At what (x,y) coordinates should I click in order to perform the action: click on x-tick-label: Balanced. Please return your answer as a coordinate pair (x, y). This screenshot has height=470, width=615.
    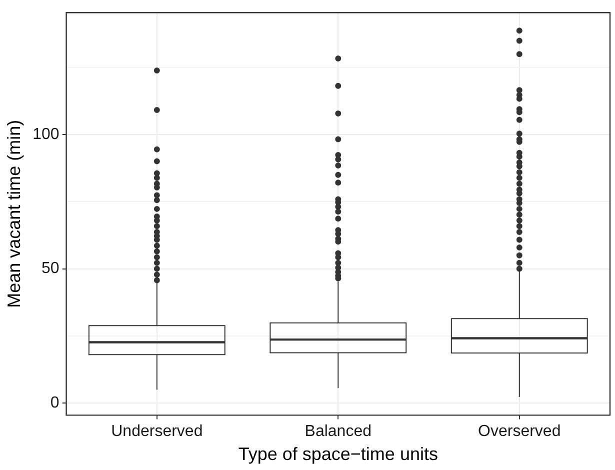
    Looking at the image, I should click on (338, 431).